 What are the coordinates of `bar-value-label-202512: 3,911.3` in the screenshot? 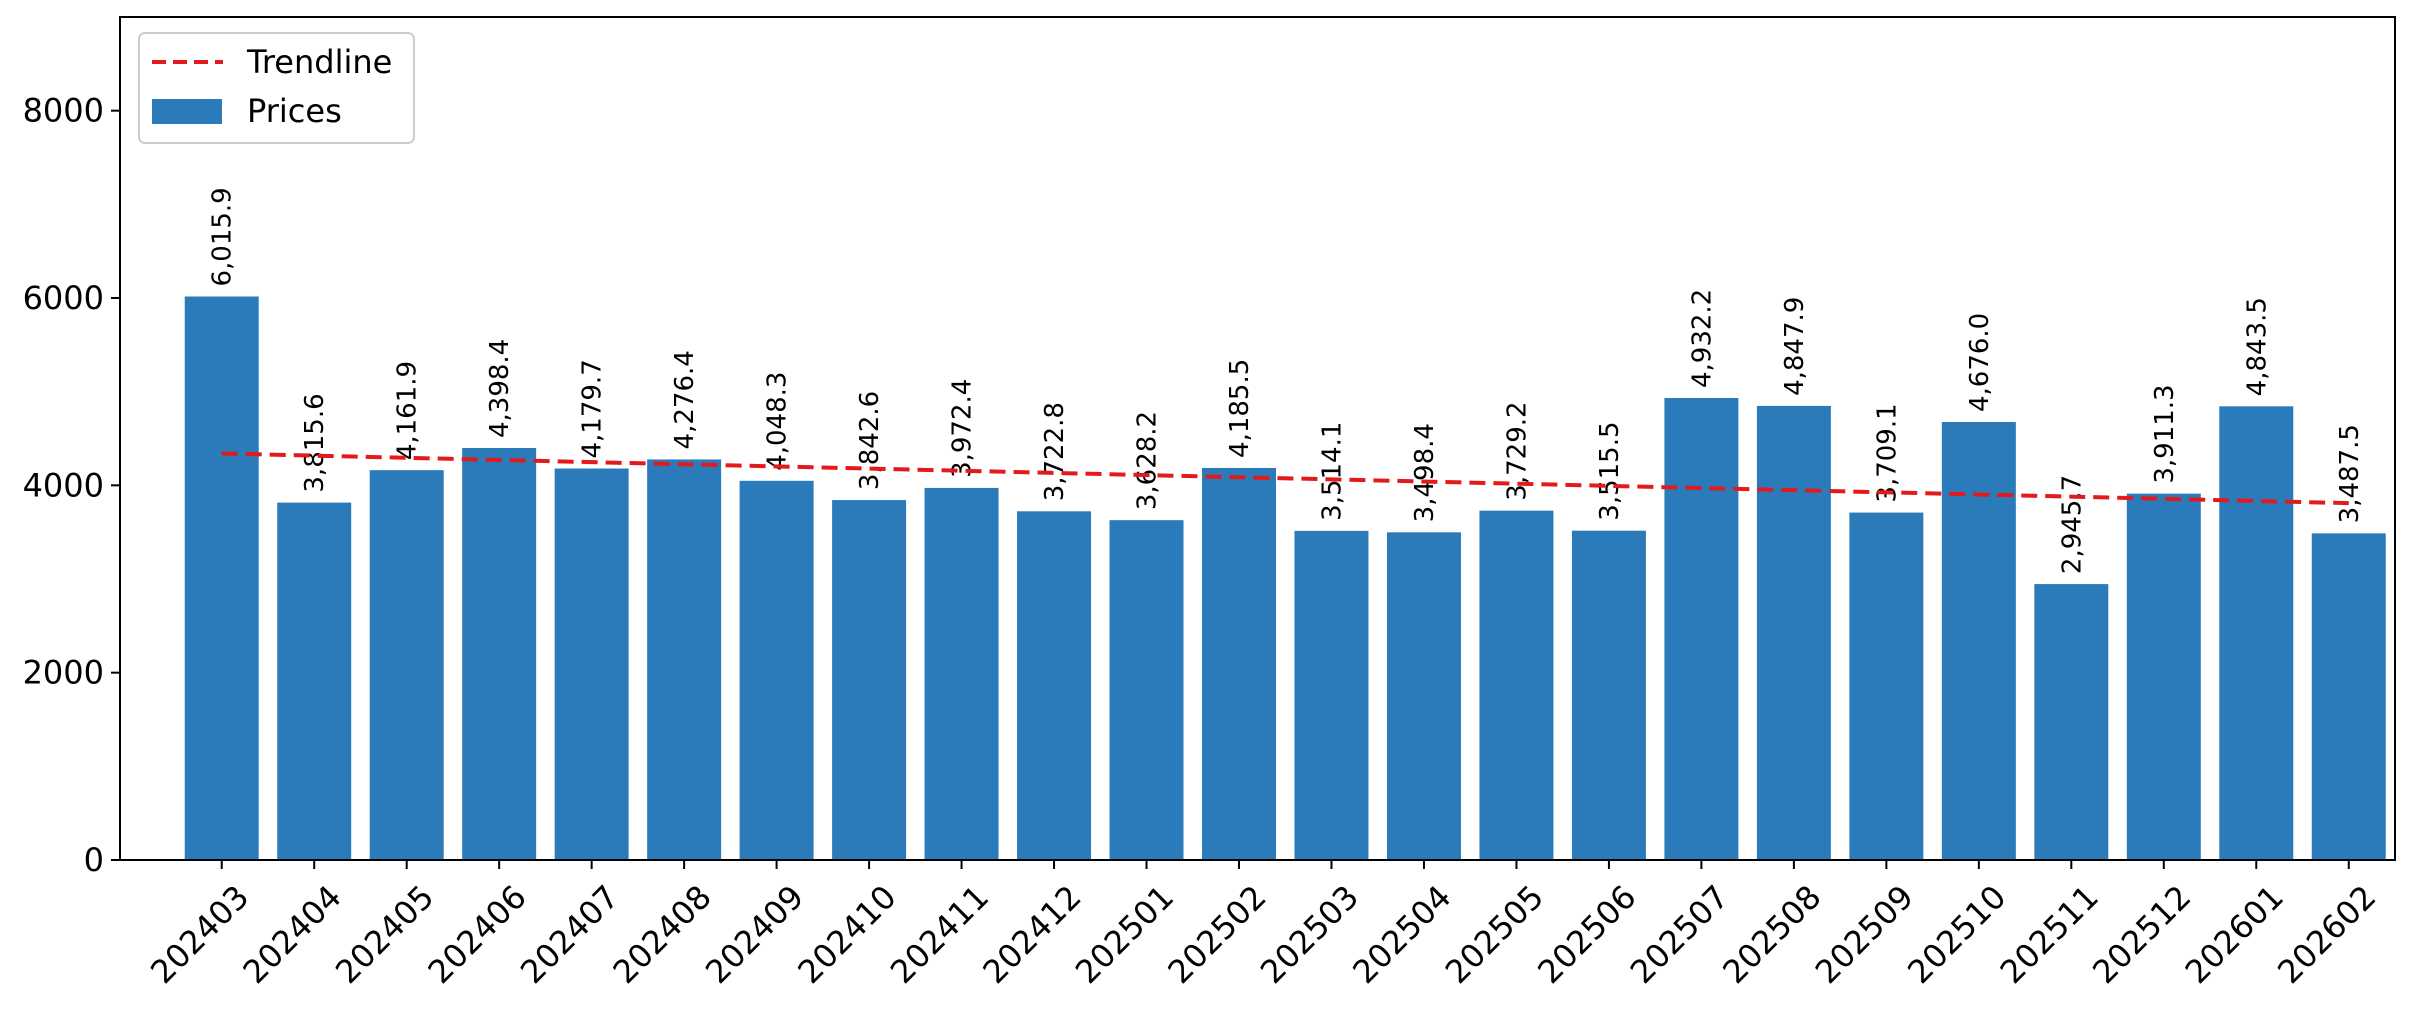 It's located at (2165, 433).